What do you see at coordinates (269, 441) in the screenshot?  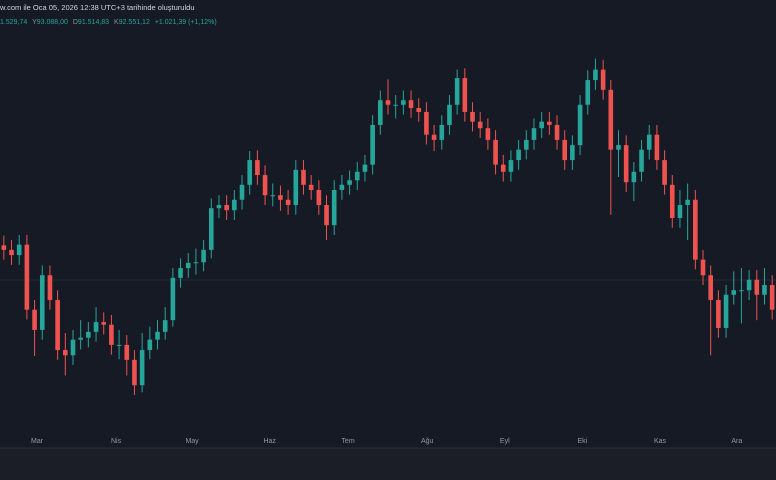 I see `x-tick-label: Haz` at bounding box center [269, 441].